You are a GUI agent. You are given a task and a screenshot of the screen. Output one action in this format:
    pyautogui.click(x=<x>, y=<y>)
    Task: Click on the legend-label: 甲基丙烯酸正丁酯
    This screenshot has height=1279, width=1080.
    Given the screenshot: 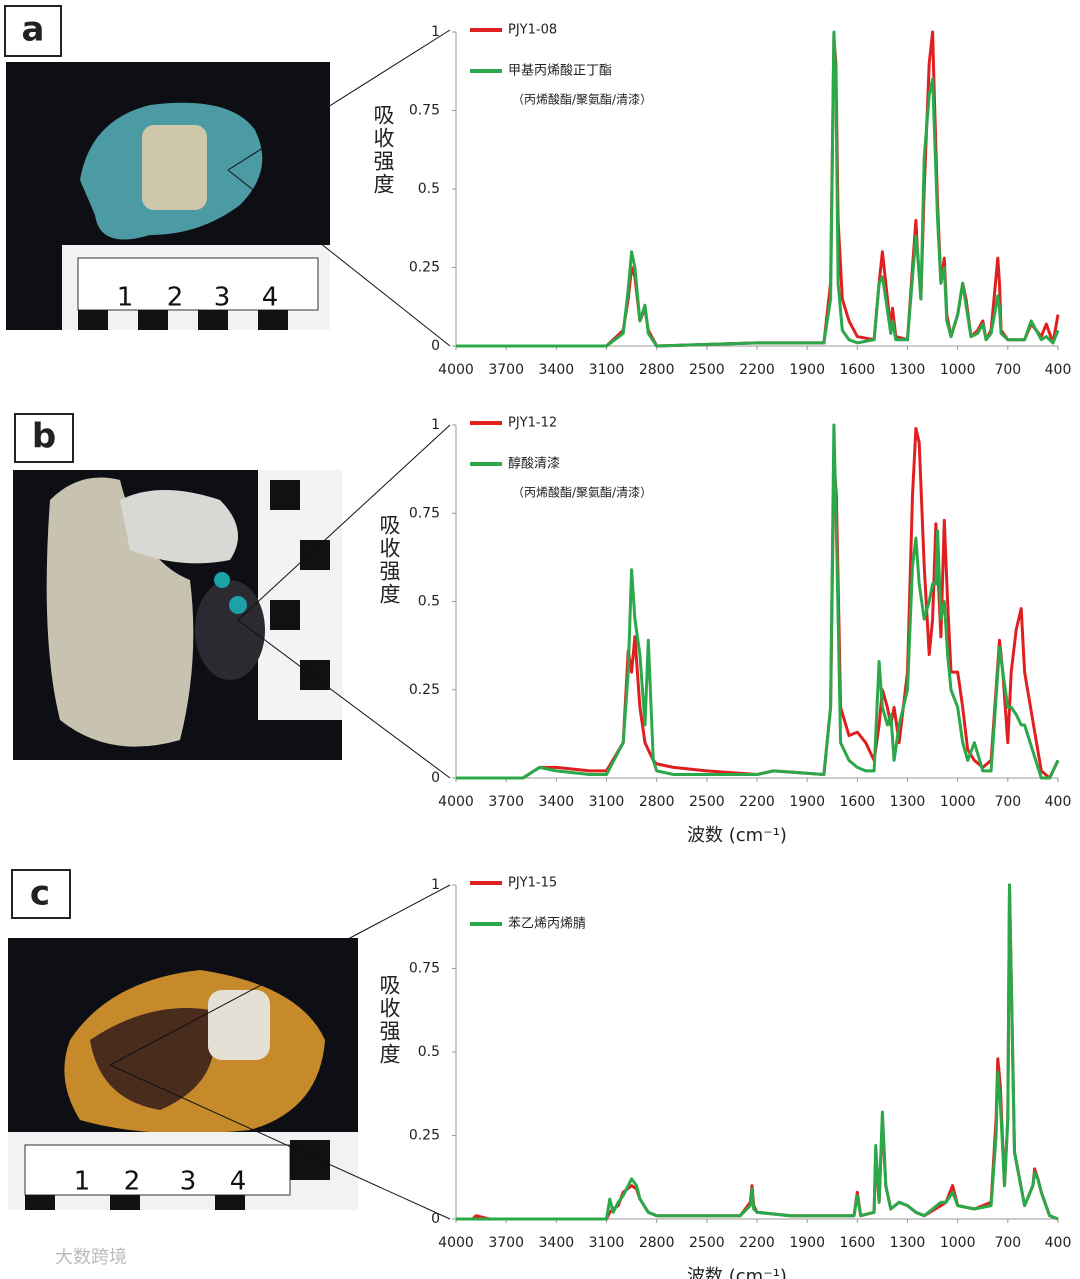 What is the action you would take?
    pyautogui.click(x=560, y=71)
    